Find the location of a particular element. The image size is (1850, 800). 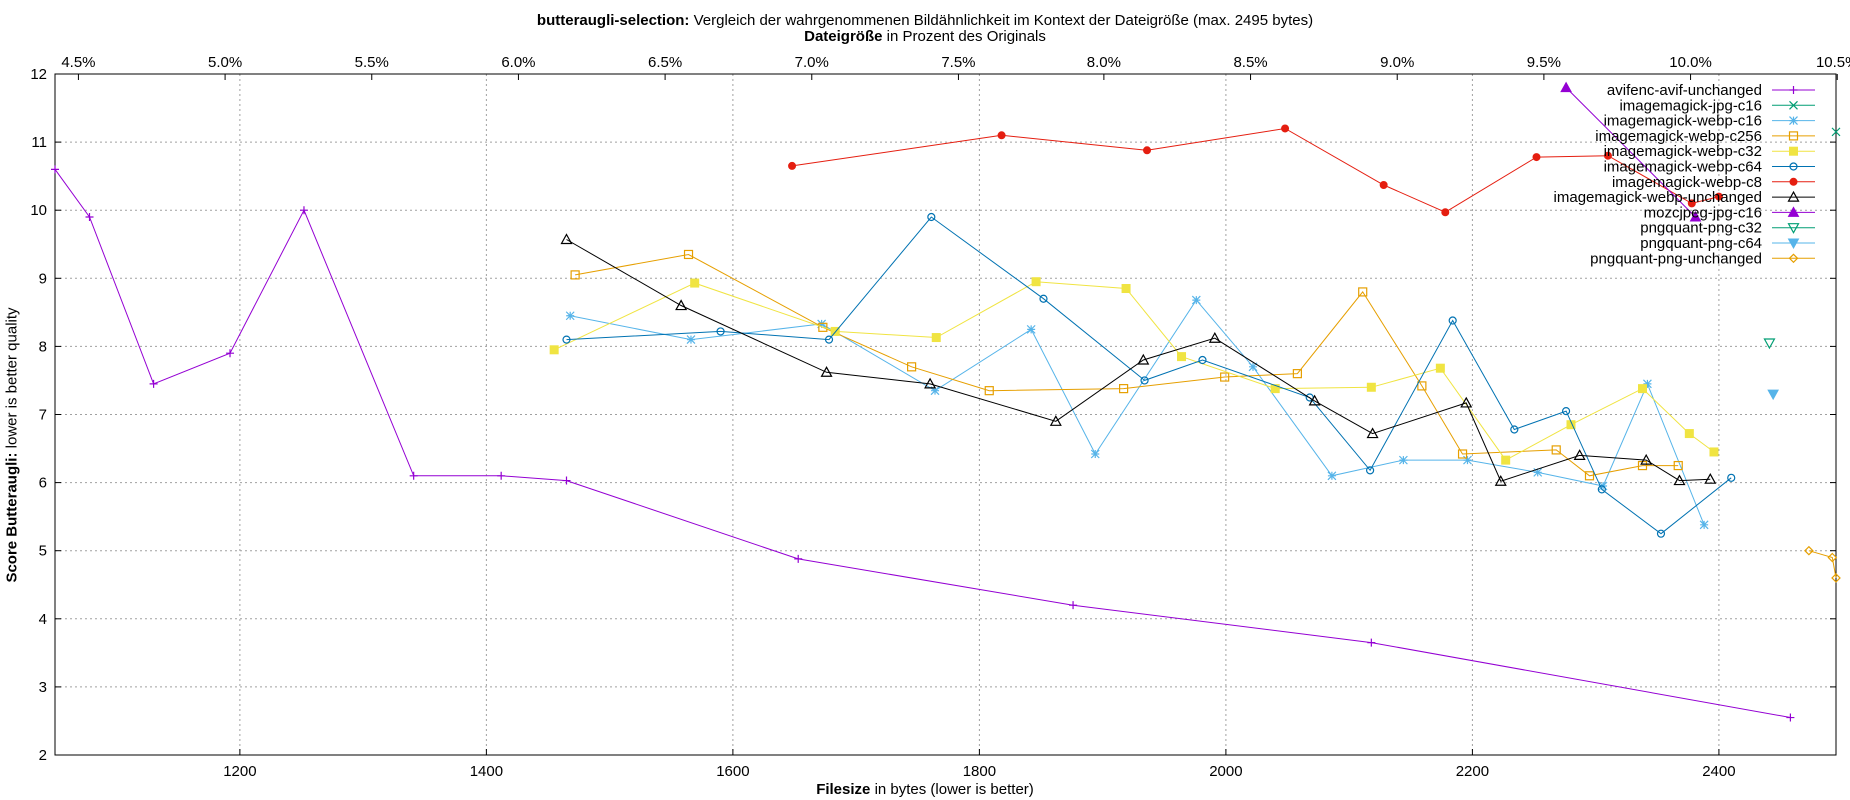

x-tick-label: 1400 is located at coordinates (486, 771).